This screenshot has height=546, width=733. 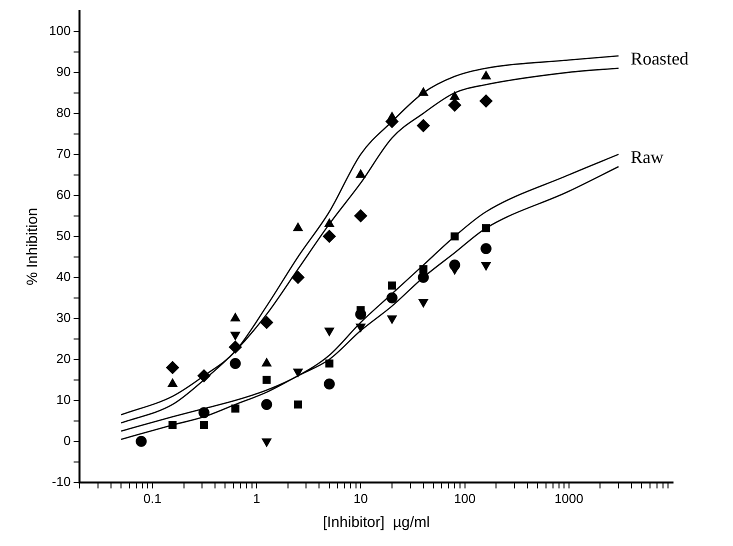 I want to click on y-tick-label: 30, so click(x=63, y=317).